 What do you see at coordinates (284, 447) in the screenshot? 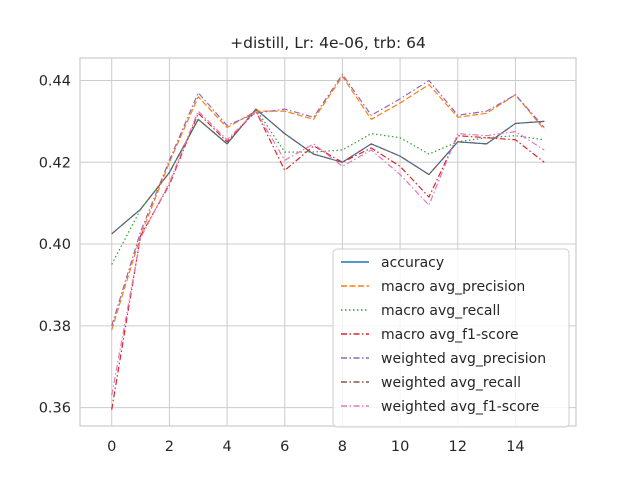
I see `x-tick-label: 6` at bounding box center [284, 447].